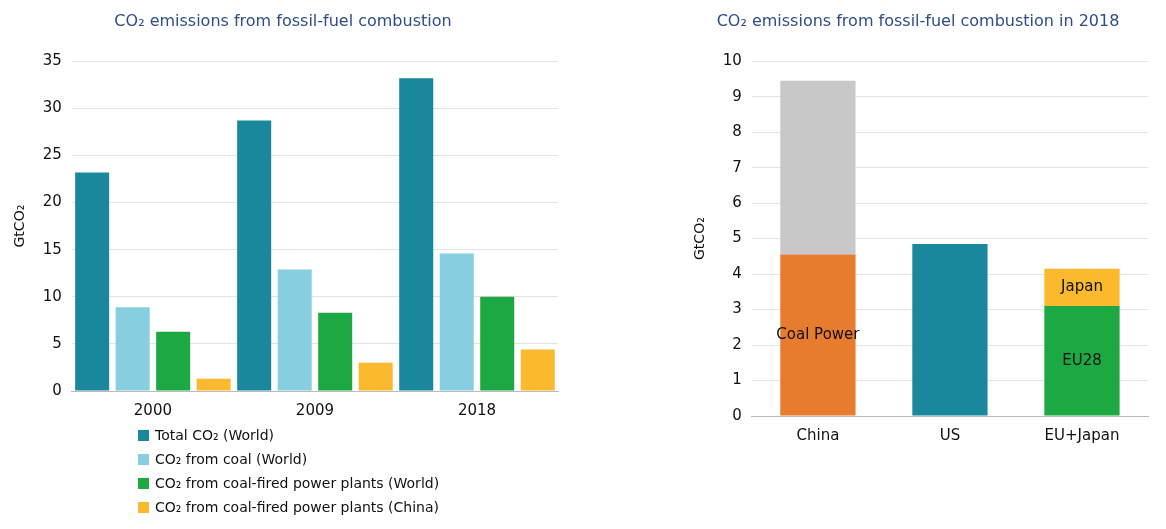  I want to click on y-tick-label: 2, so click(737, 343).